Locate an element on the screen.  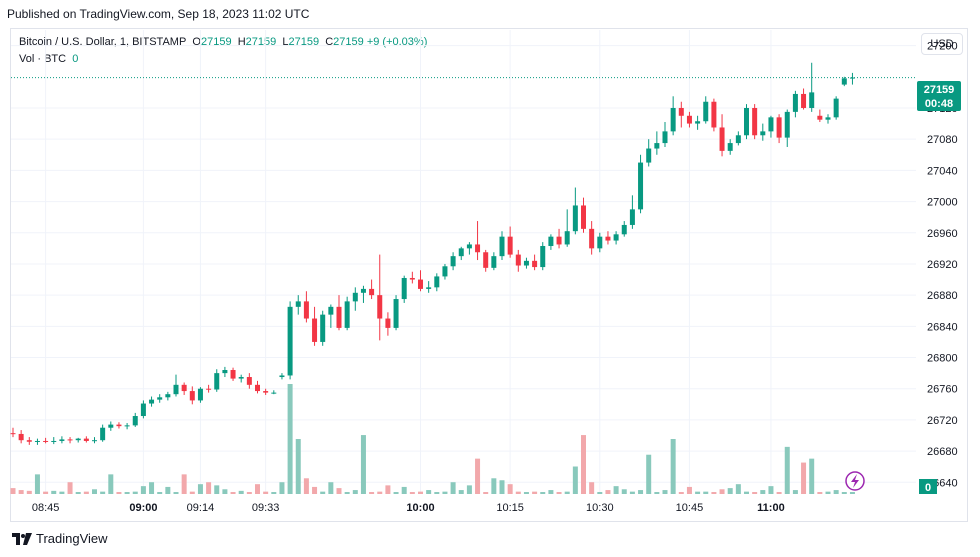
price-tick-label: 26960 is located at coordinates (942, 234).